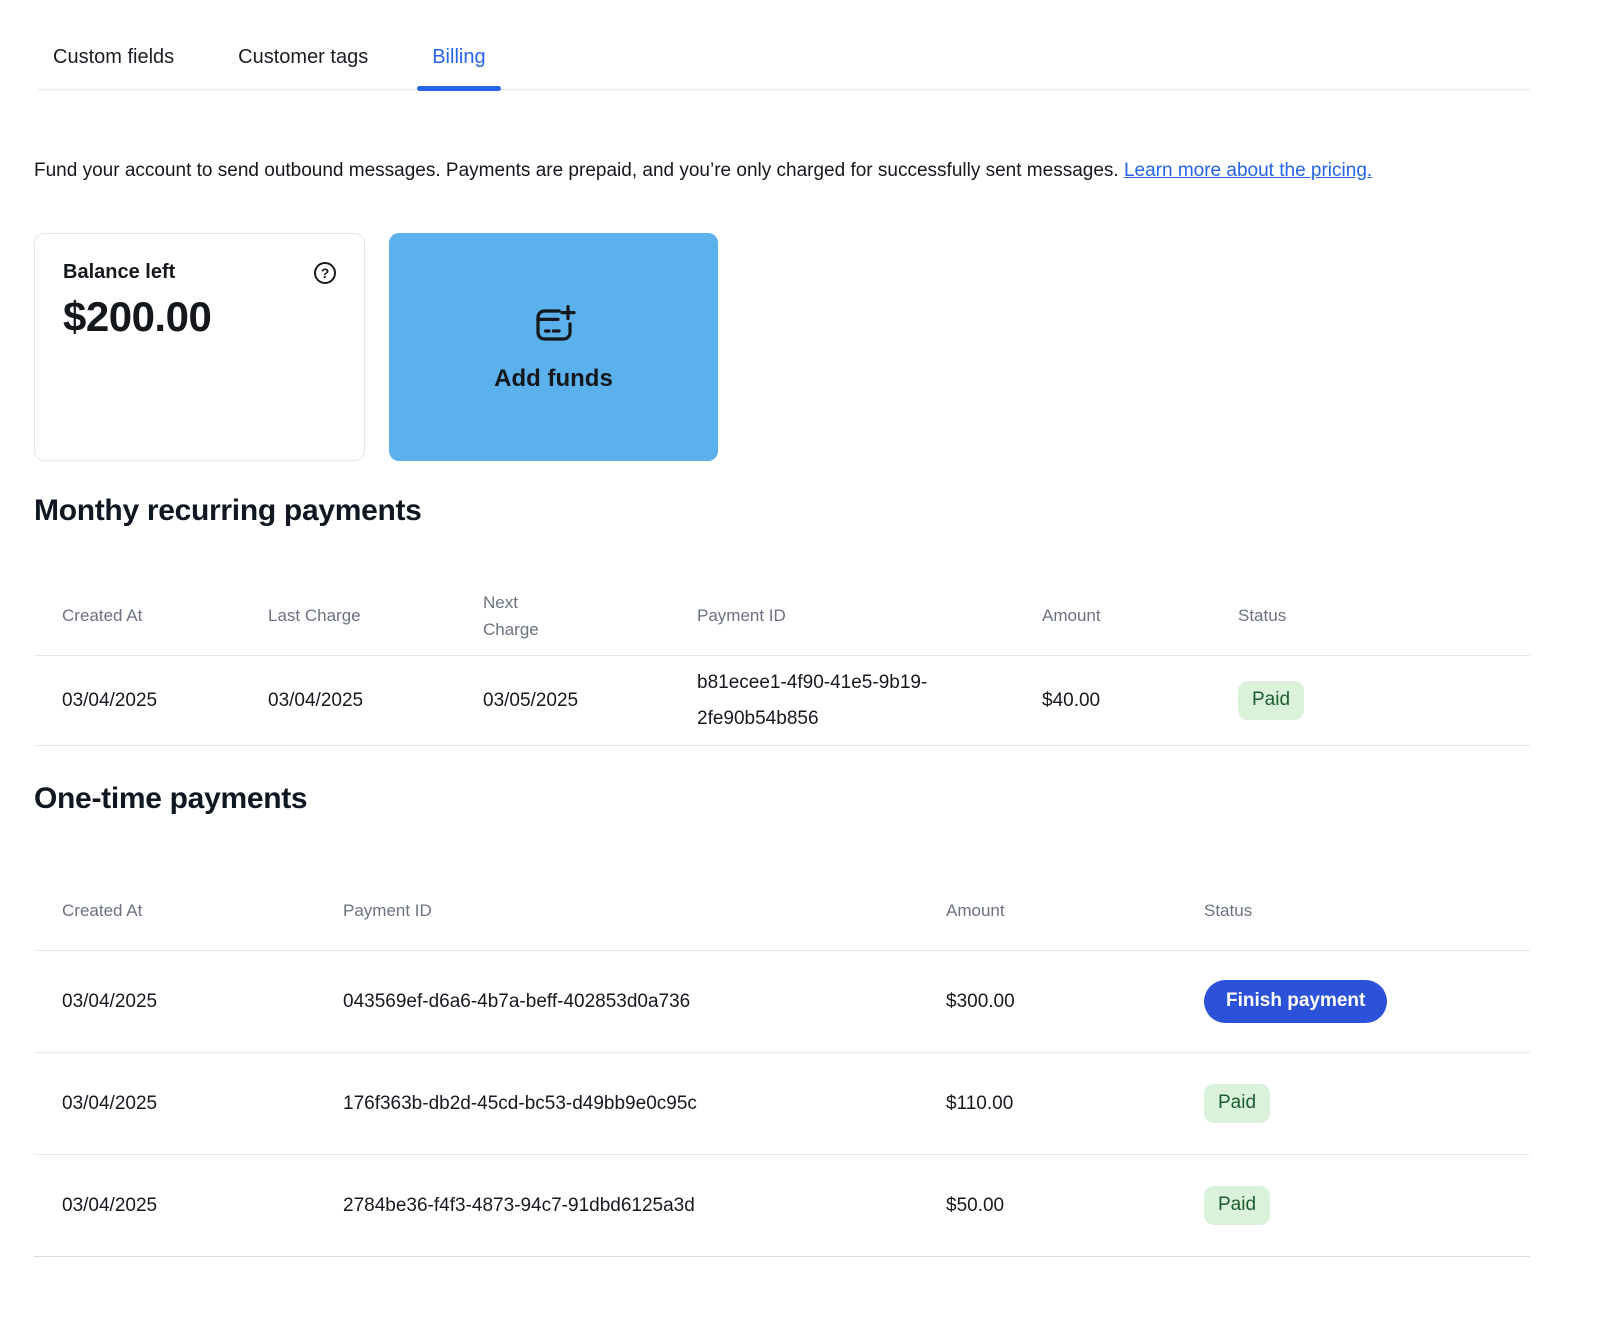 This screenshot has height=1318, width=1614. I want to click on recurring-payments-title: Monthy recurring payments, so click(228, 510).